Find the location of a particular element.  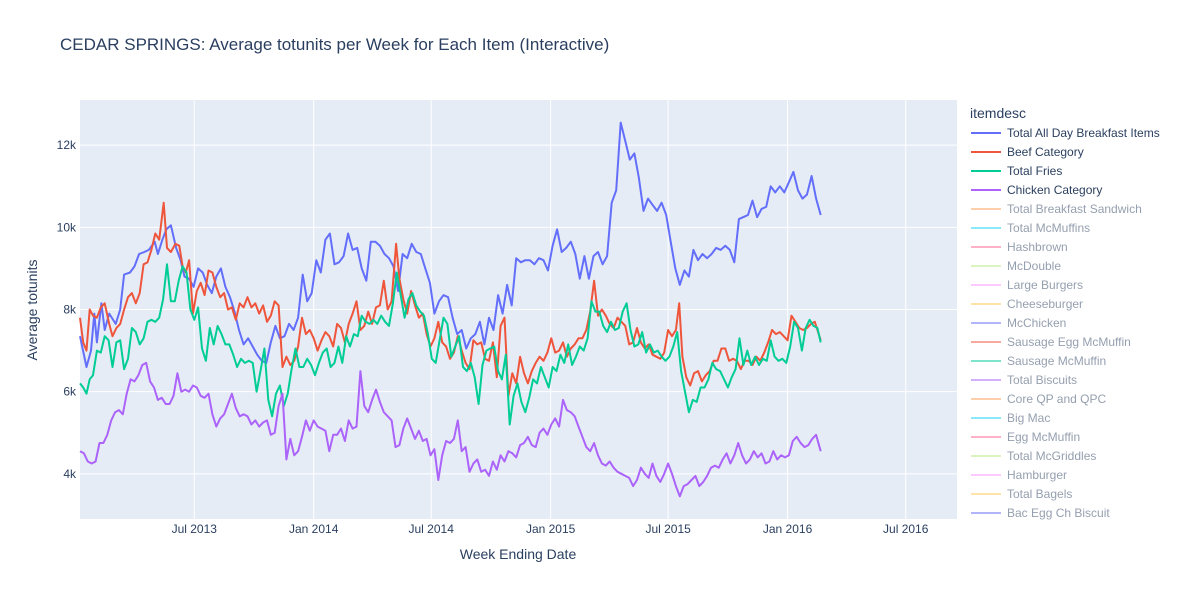

legend-label: Chicken Category is located at coordinates (1054, 190).